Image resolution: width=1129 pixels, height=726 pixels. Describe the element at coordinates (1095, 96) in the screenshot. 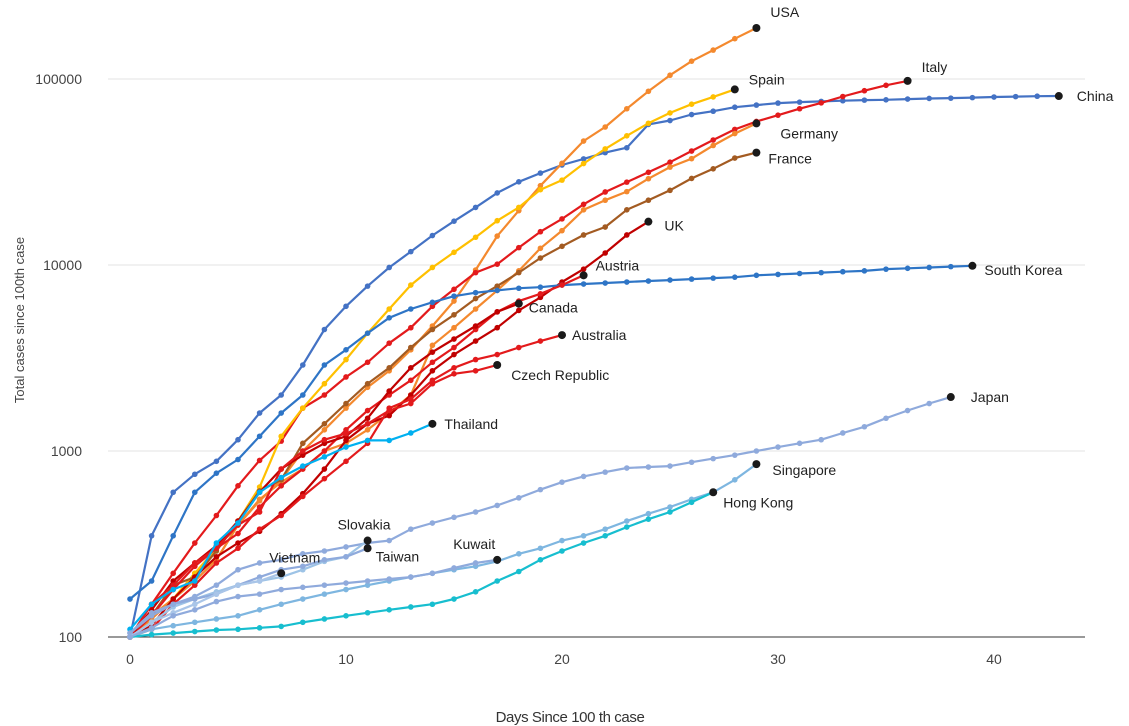

I see `series-label: China` at that location.